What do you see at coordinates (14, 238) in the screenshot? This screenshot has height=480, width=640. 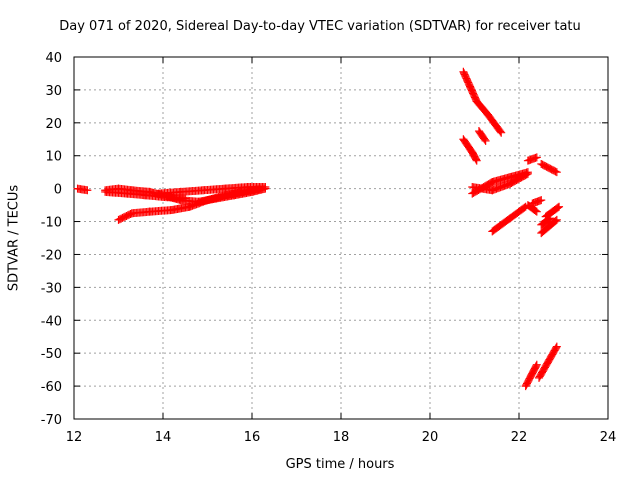 I see `y-axis-label: SDTVAR / TECUs` at bounding box center [14, 238].